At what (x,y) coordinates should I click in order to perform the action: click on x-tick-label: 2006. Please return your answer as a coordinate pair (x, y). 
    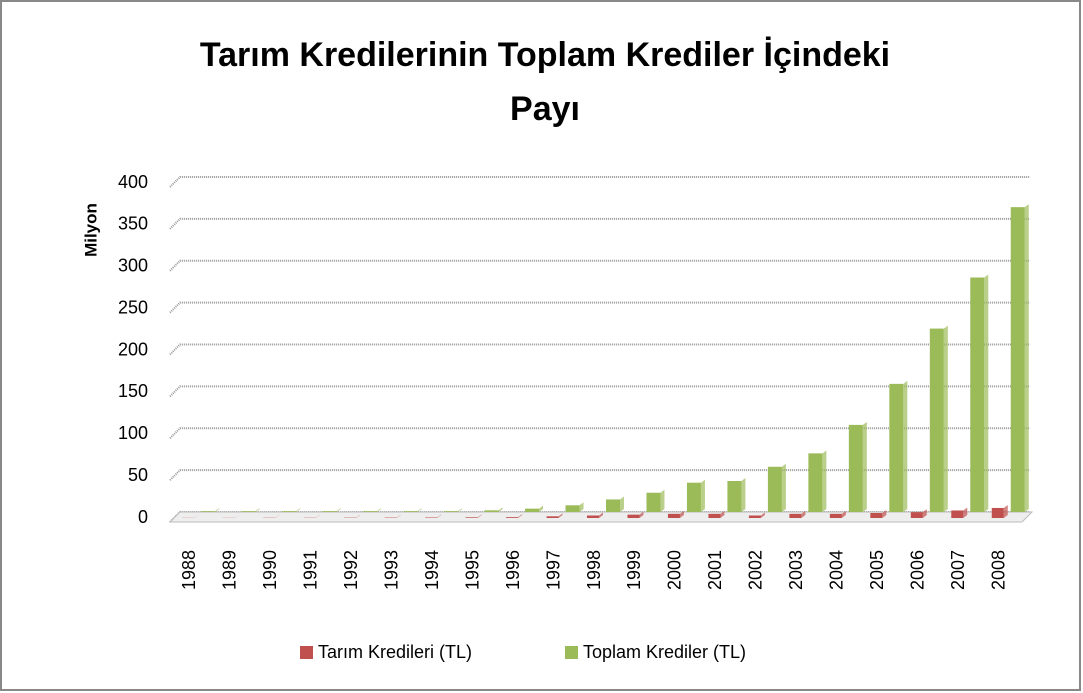
    Looking at the image, I should click on (918, 570).